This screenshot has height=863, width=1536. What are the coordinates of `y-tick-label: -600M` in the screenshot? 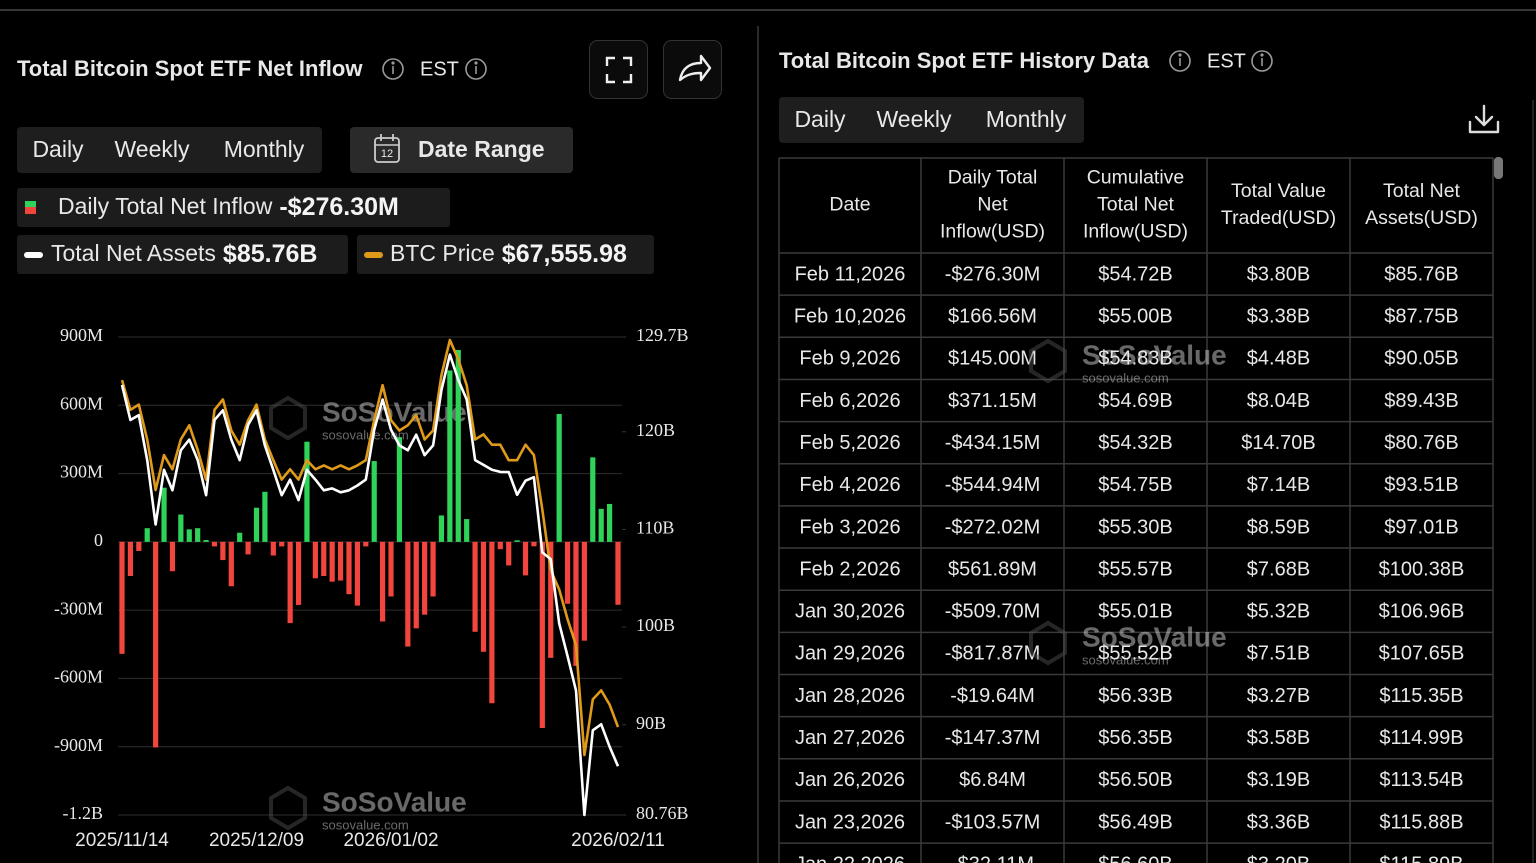 It's located at (78, 677).